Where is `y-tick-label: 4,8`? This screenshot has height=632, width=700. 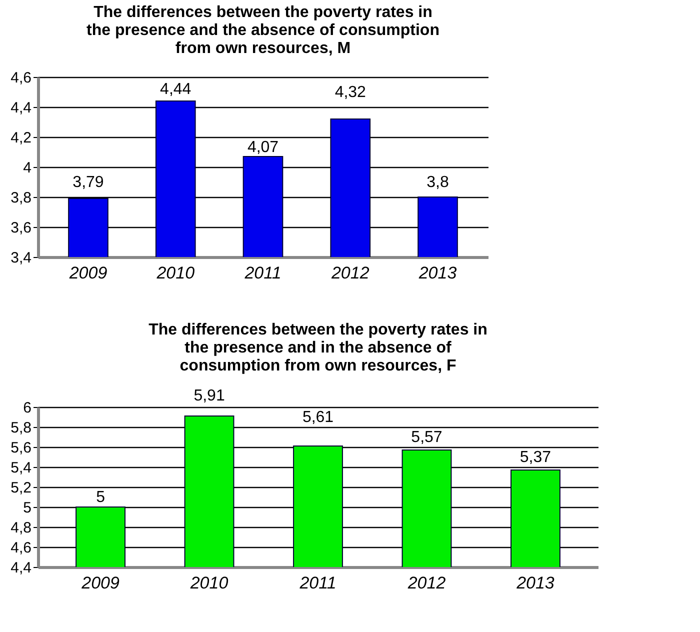
y-tick-label: 4,8 is located at coordinates (21, 528).